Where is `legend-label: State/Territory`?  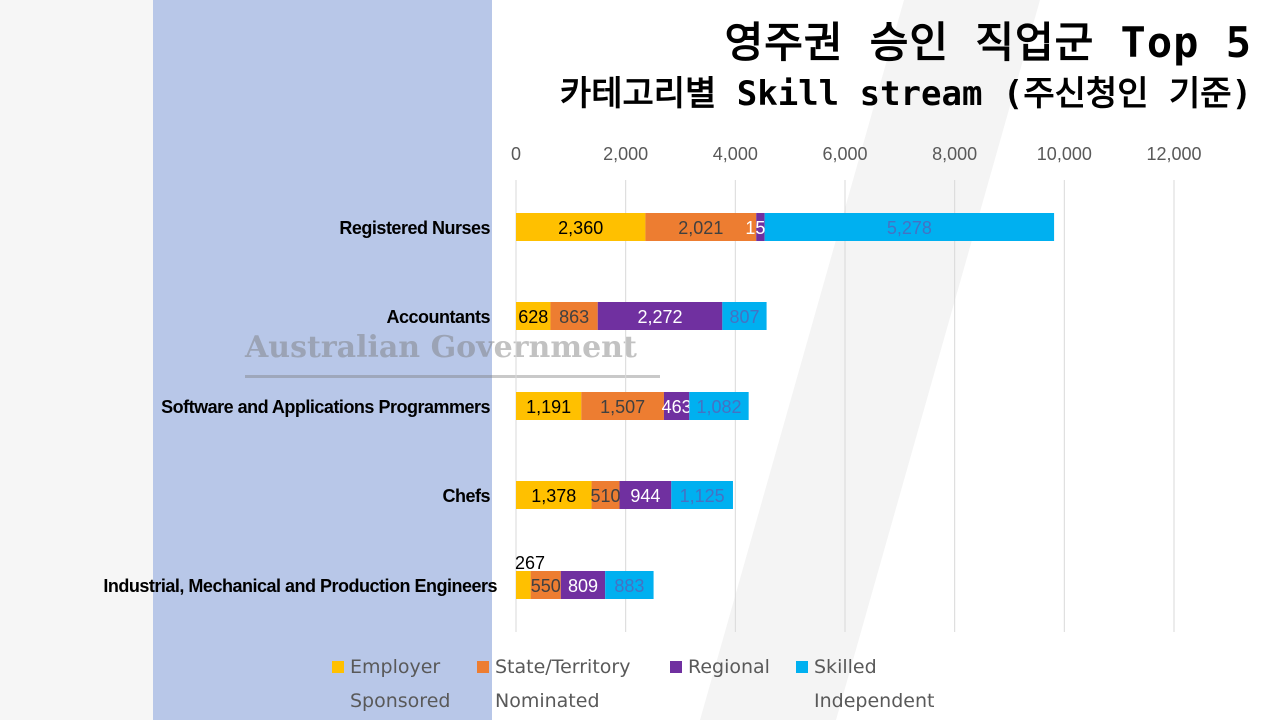
legend-label: State/Territory is located at coordinates (563, 667).